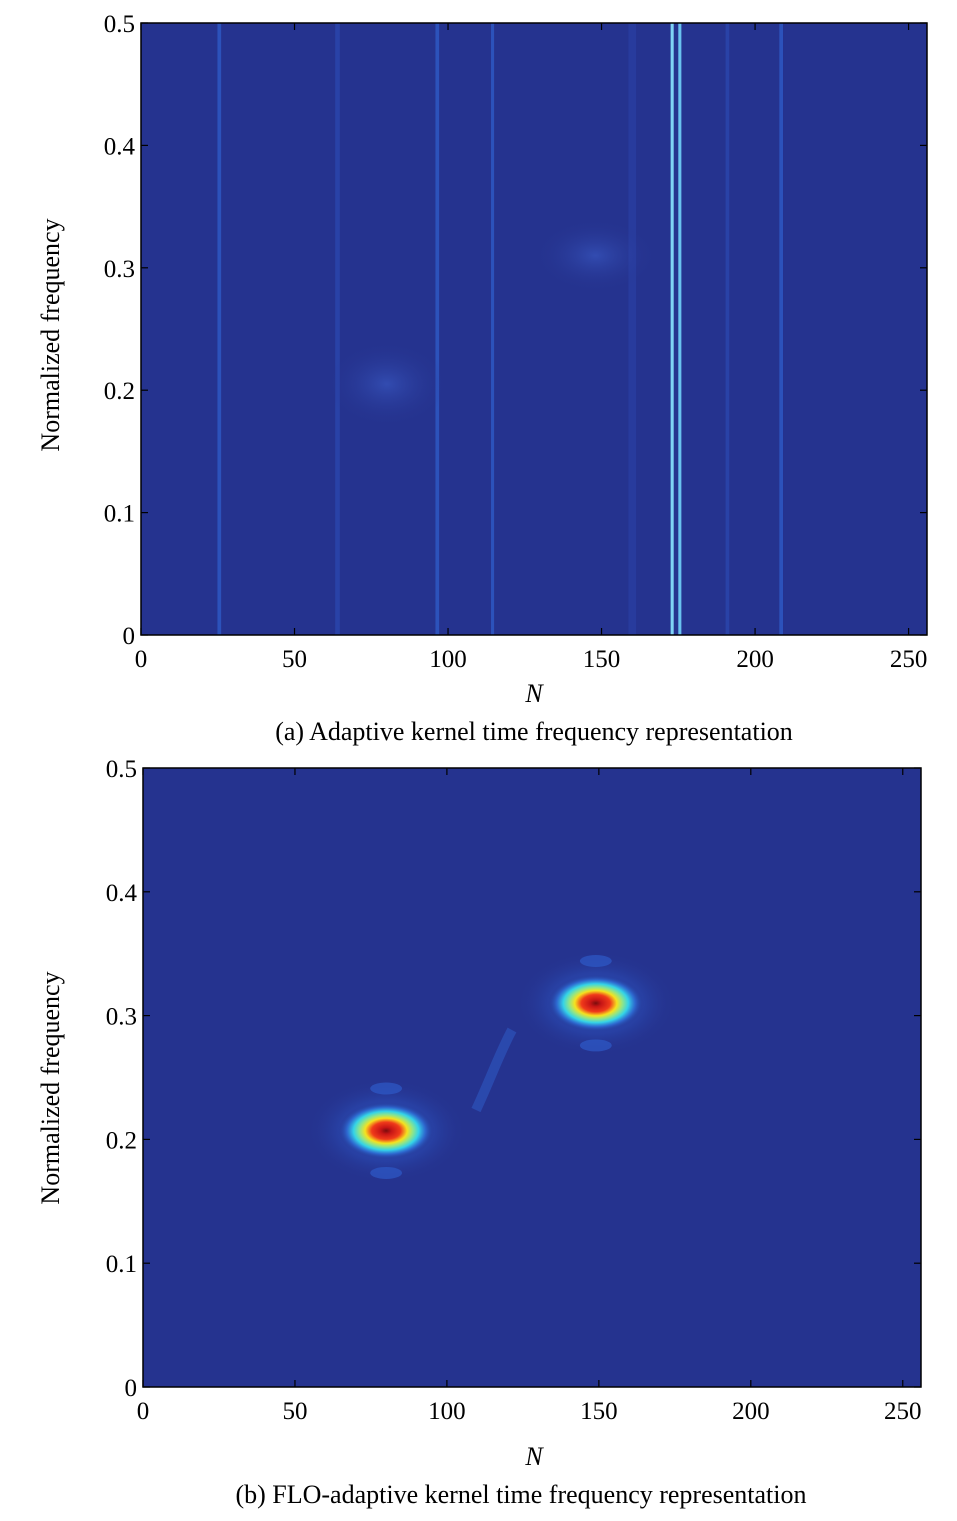  What do you see at coordinates (909, 659) in the screenshot?
I see `x-tick-label-a-5: 250` at bounding box center [909, 659].